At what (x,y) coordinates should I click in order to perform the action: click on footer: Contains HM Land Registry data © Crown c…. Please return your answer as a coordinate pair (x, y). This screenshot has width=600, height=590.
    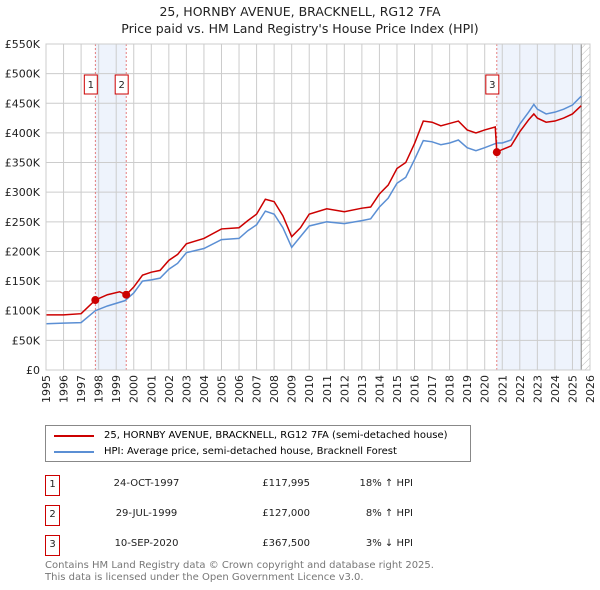
    Looking at the image, I should click on (239, 572).